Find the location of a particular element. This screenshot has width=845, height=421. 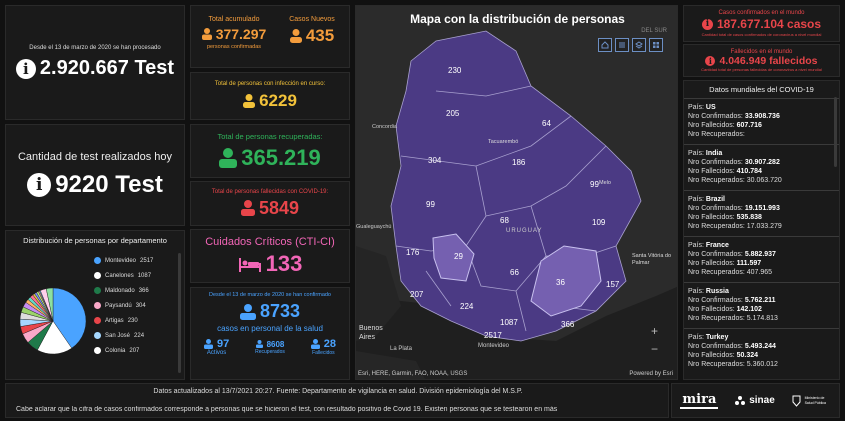

department-list-item: Maldonado 366 is located at coordinates (134, 290).